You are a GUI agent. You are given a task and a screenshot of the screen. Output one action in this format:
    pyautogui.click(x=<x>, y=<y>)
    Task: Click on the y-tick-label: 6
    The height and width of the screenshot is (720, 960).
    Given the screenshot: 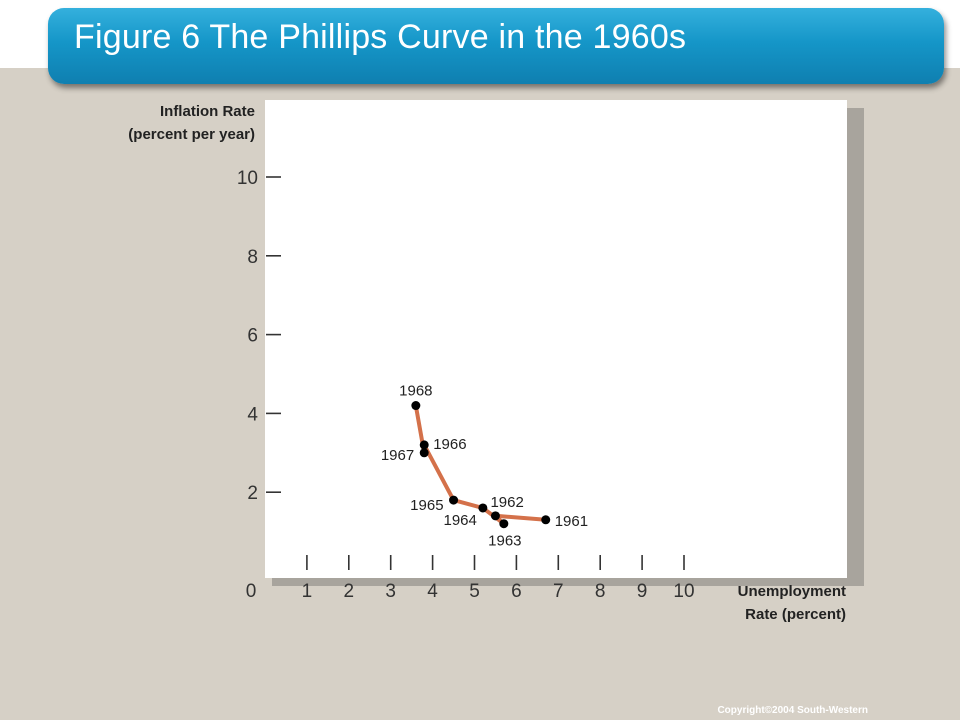 What is the action you would take?
    pyautogui.click(x=252, y=336)
    